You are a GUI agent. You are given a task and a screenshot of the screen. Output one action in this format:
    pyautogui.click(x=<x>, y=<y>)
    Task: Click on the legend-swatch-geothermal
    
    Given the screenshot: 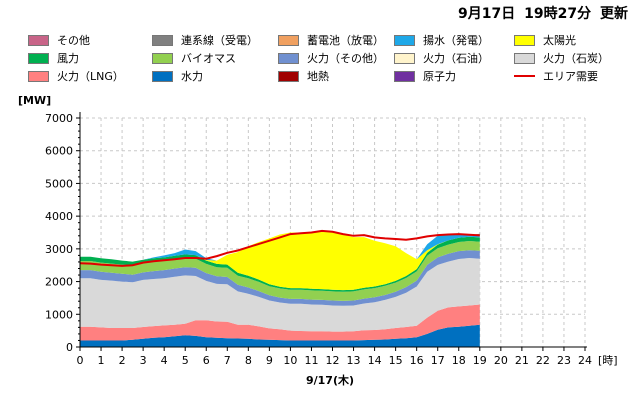 What is the action you would take?
    pyautogui.click(x=288, y=76)
    